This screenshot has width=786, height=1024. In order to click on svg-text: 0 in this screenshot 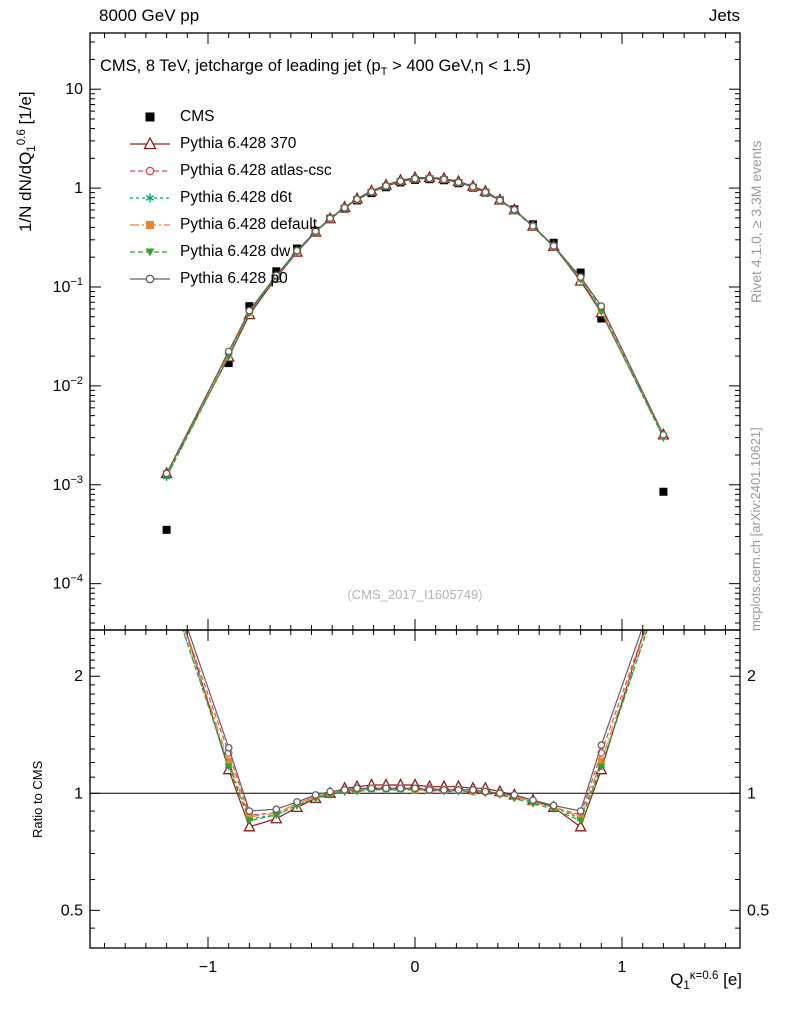, I will do `click(415, 967)`.